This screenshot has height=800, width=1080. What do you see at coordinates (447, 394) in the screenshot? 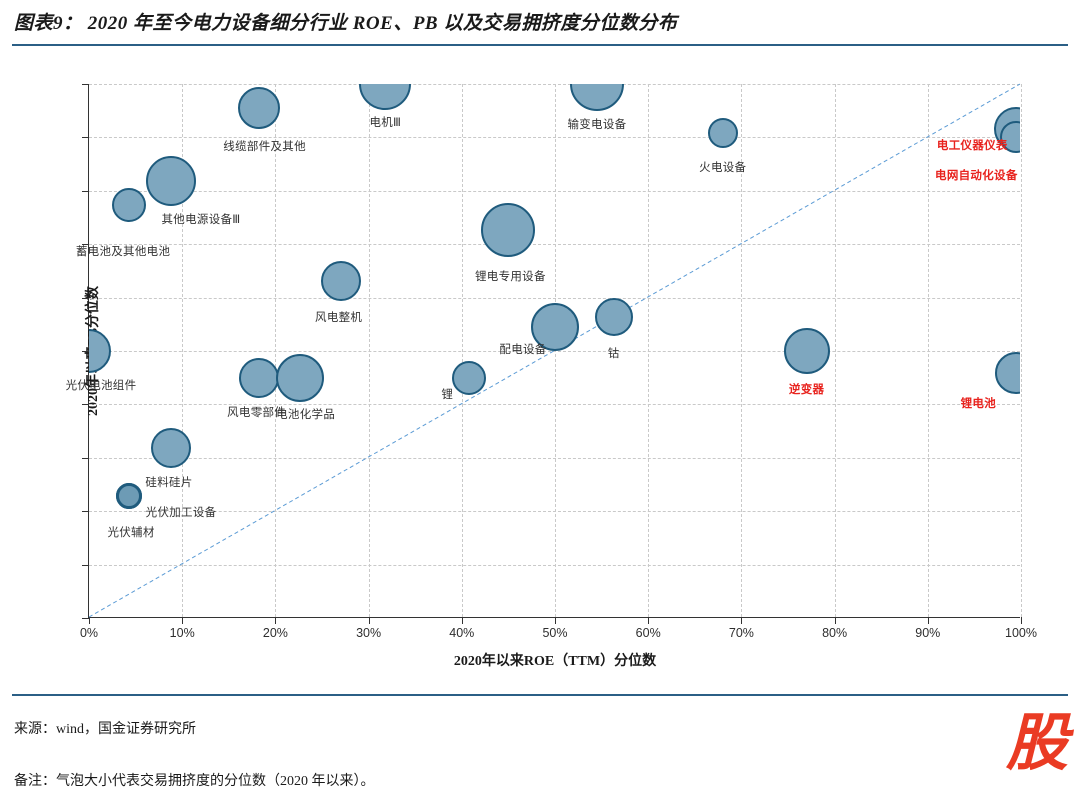
I see `point-label: 锂` at bounding box center [447, 394].